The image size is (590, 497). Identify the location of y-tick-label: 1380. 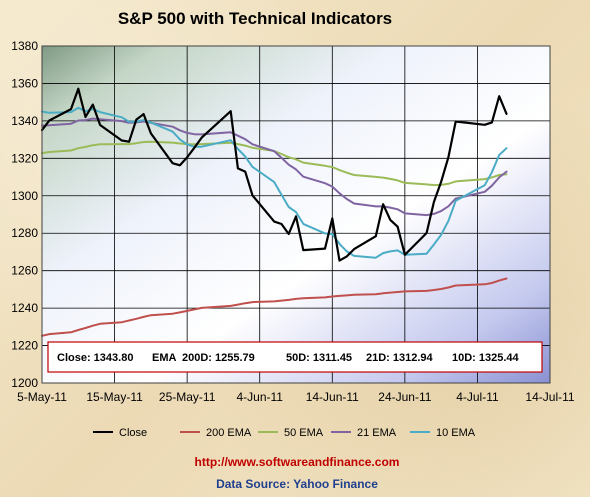
(24, 46).